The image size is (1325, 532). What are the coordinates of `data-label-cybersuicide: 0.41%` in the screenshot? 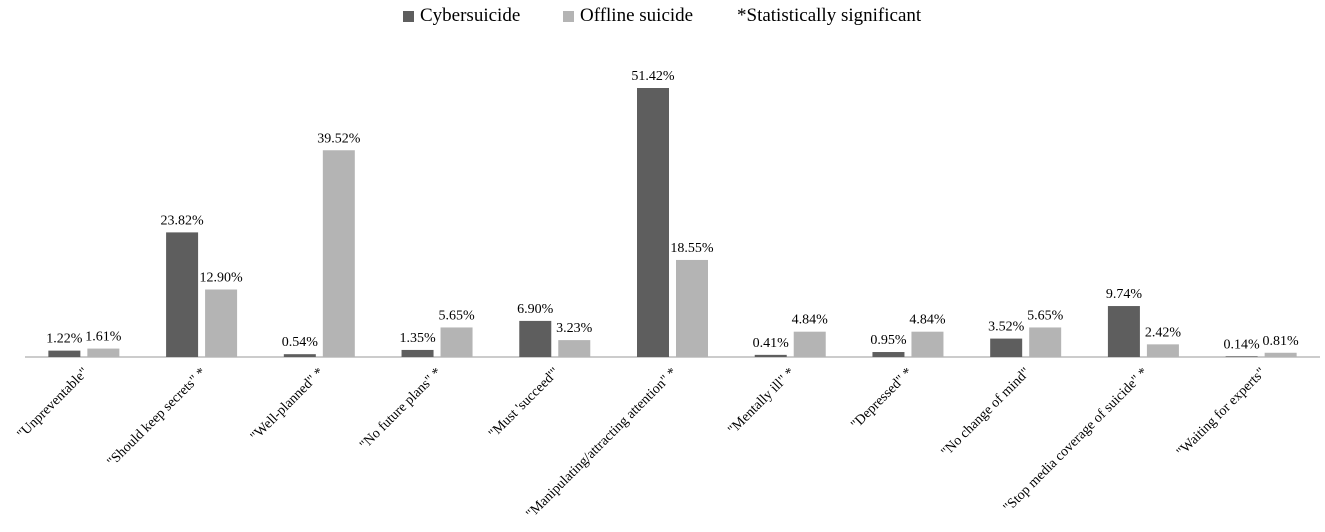 It's located at (771, 343).